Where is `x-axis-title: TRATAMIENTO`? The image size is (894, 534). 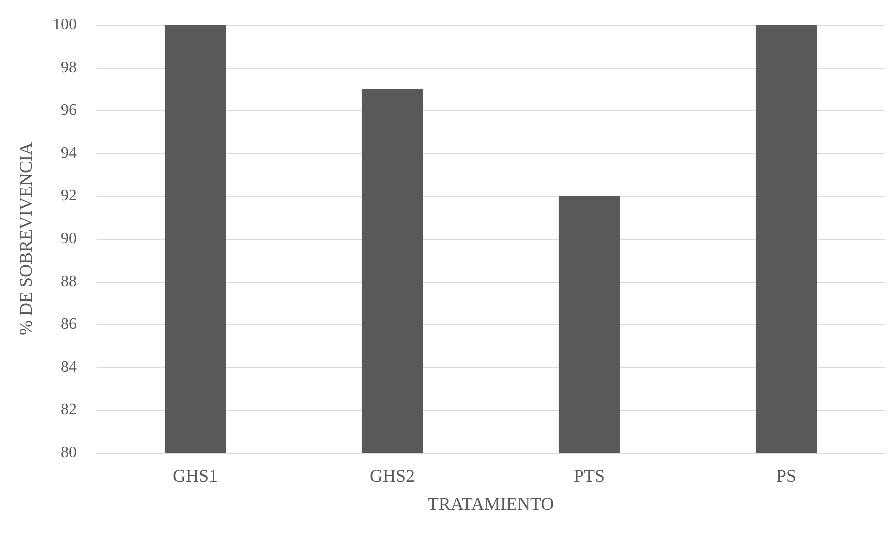 x-axis-title: TRATAMIENTO is located at coordinates (491, 504).